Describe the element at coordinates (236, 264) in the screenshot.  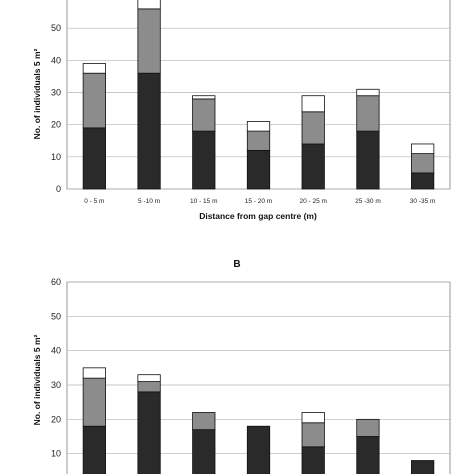
I see `panel-b-title: B` at that location.